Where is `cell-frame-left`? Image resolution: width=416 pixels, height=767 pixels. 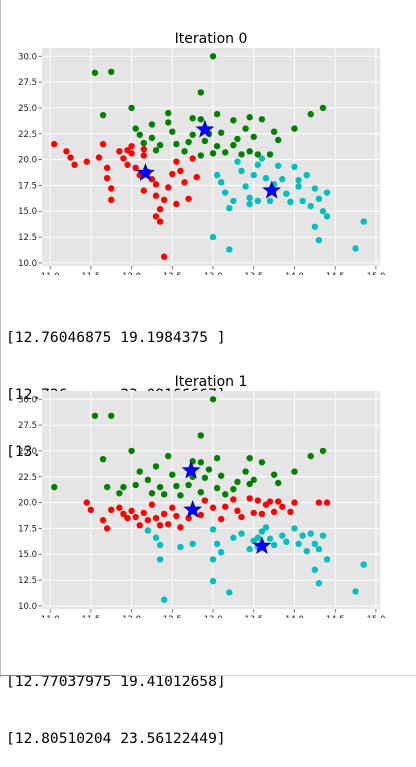 cell-frame-left is located at coordinates (0, 338).